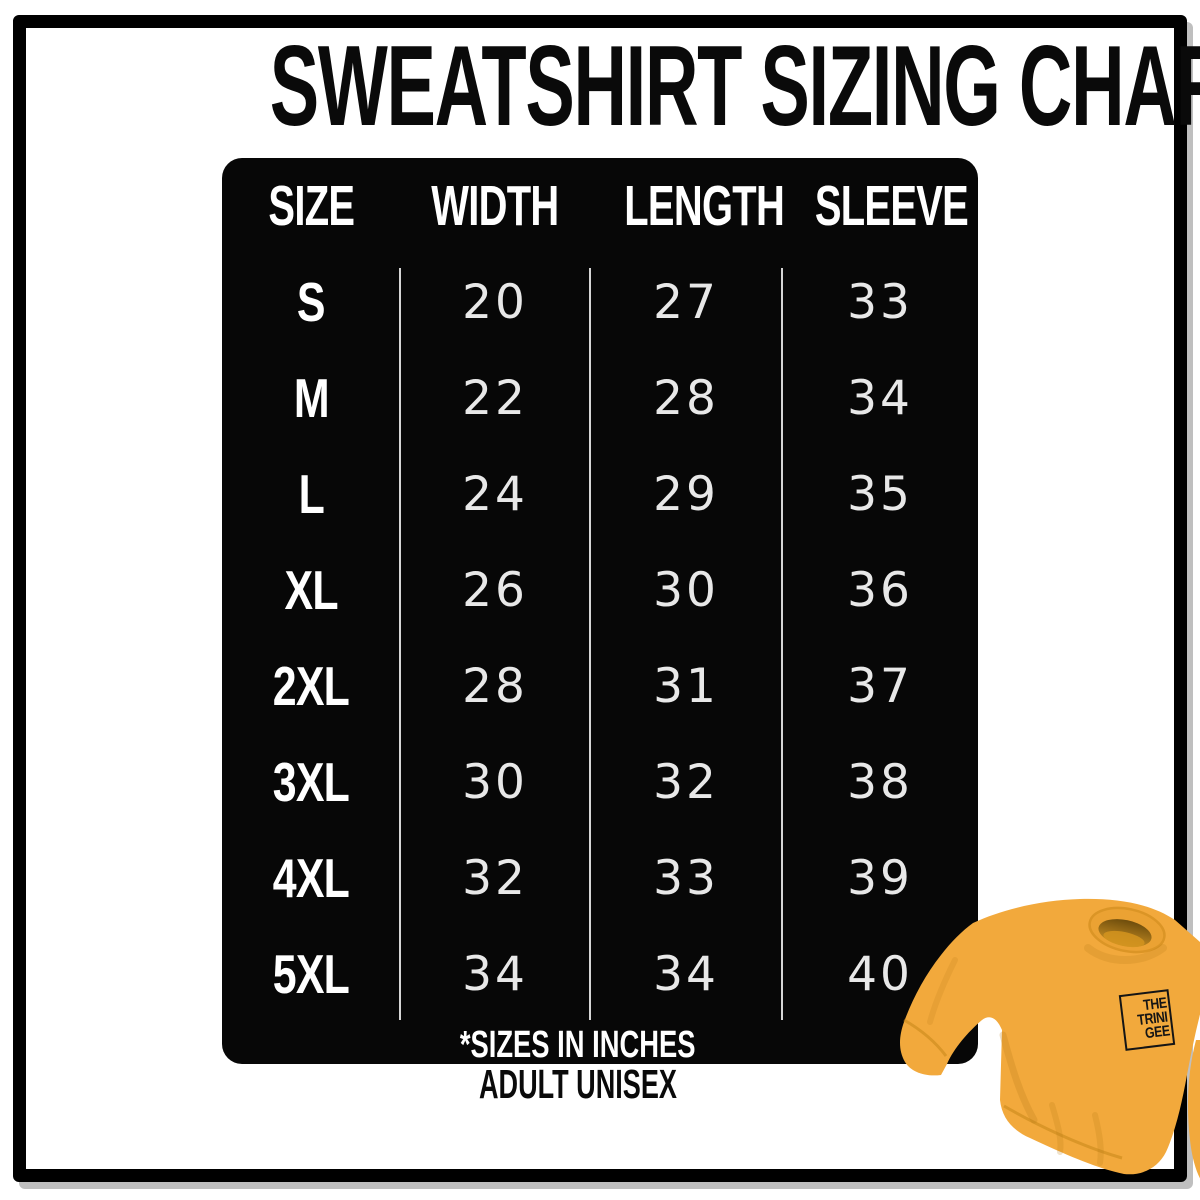  Describe the element at coordinates (1125, 954) in the screenshot. I see `collar-shadow` at that location.